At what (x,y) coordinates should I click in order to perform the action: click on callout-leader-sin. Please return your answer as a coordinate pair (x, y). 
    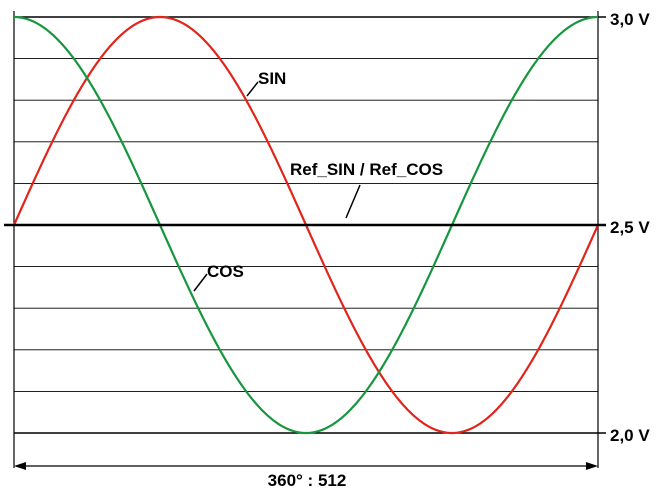
    Looking at the image, I should click on (252, 89).